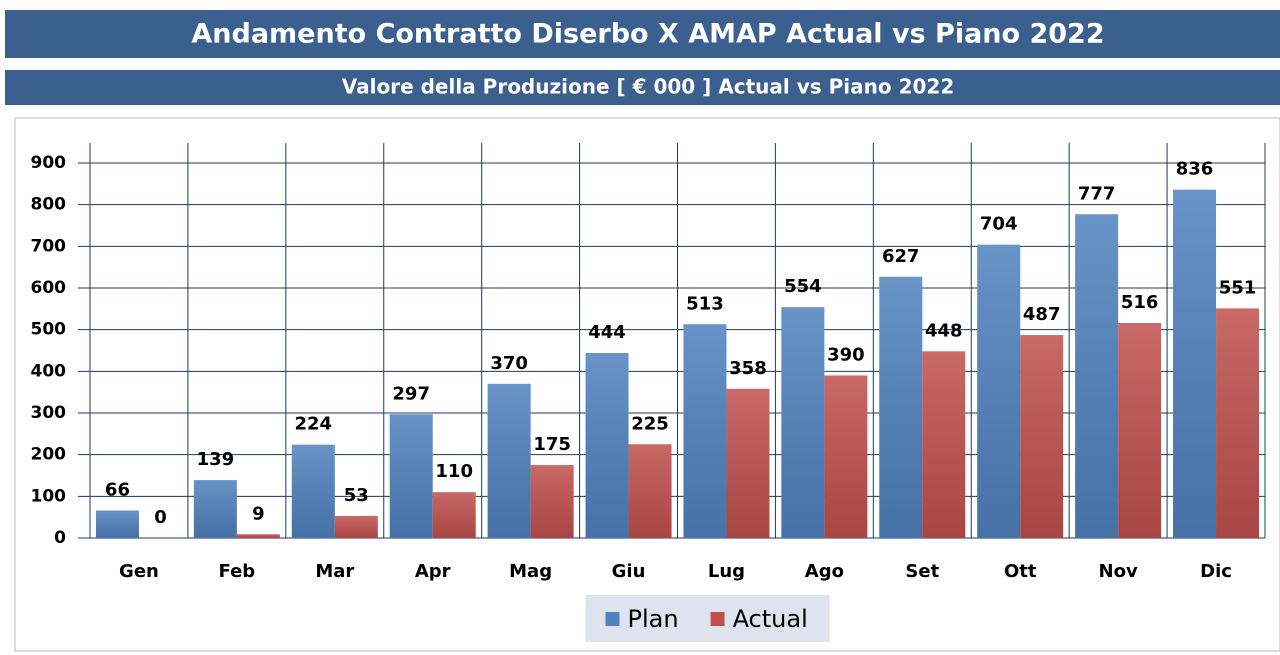  What do you see at coordinates (922, 571) in the screenshot?
I see `x-tick-label: Set` at bounding box center [922, 571].